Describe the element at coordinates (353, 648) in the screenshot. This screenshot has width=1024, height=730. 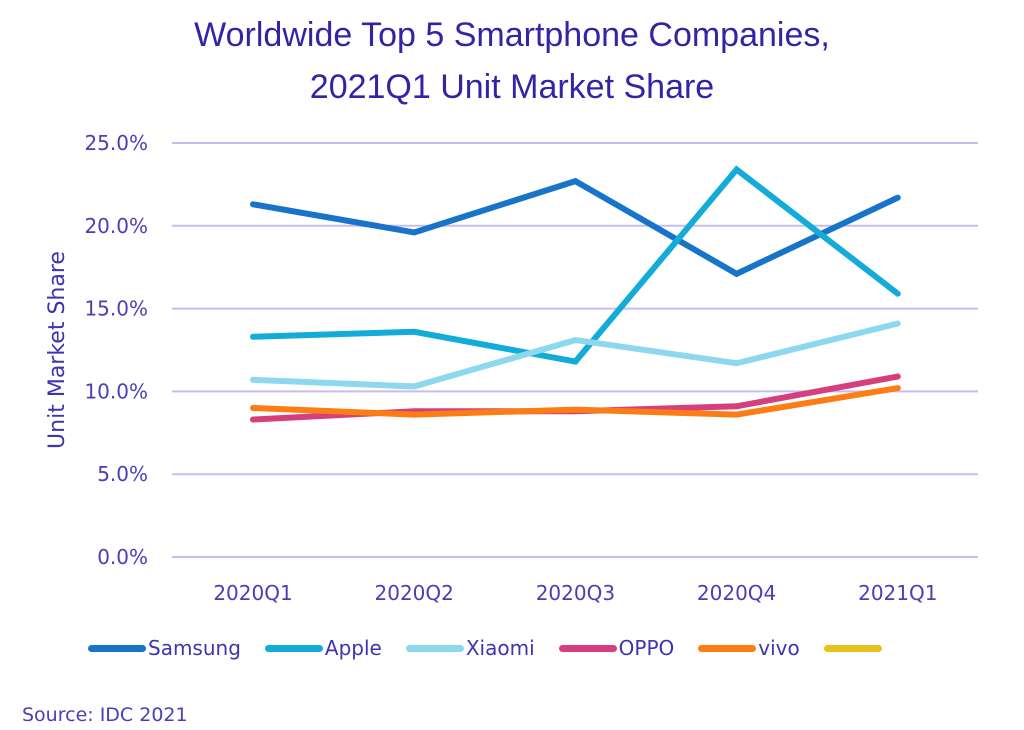
I see `legend-label: Apple` at that location.